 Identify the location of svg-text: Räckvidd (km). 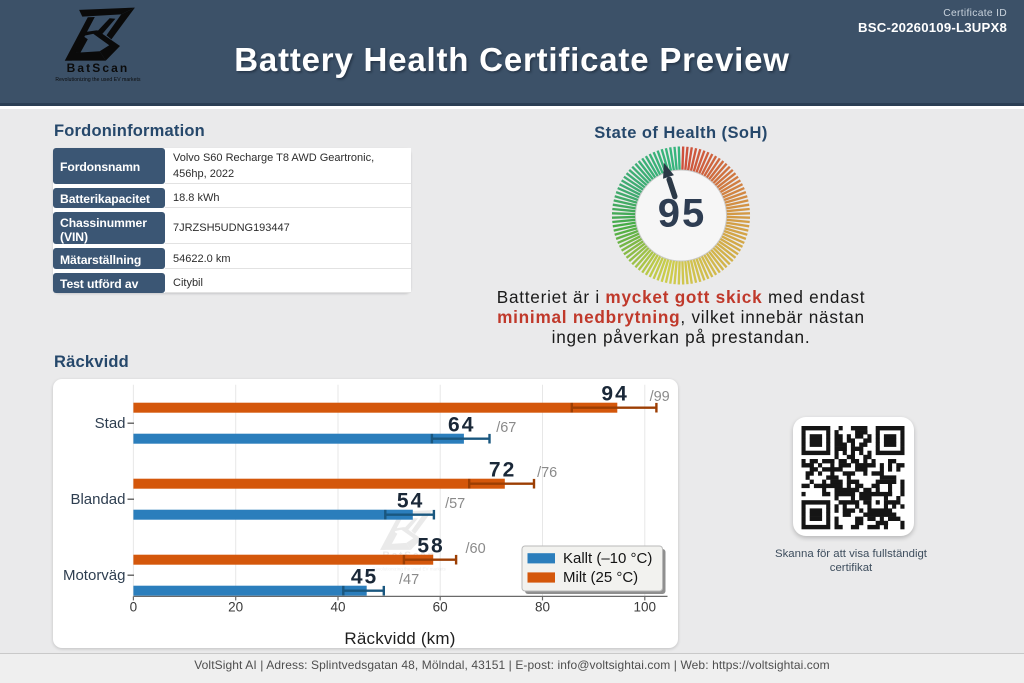
(399, 638).